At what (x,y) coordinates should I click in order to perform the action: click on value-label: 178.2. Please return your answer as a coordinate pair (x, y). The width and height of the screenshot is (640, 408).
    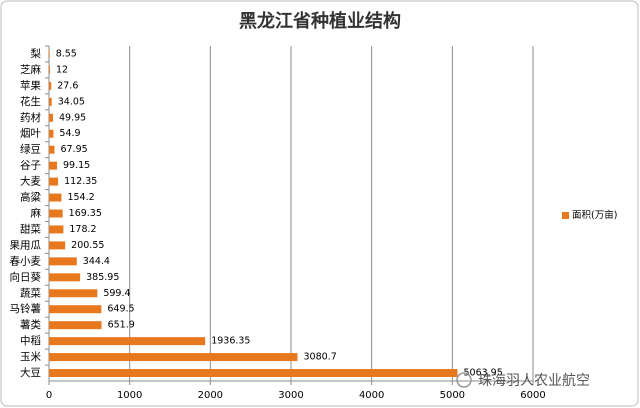
    Looking at the image, I should click on (82, 229).